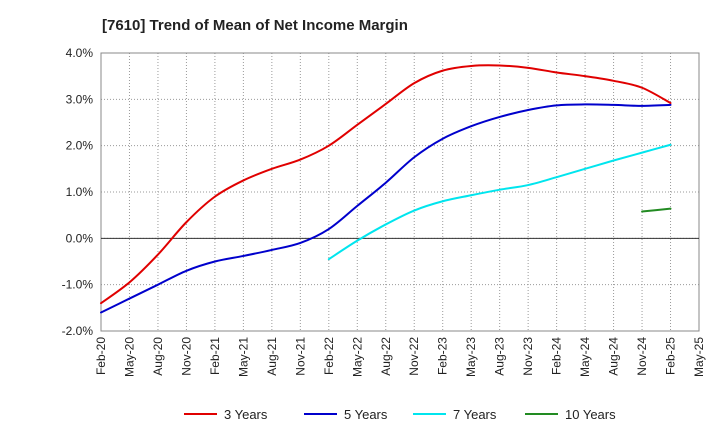 The image size is (720, 440). Describe the element at coordinates (386, 356) in the screenshot. I see `x-tick-label: Aug-22` at that location.